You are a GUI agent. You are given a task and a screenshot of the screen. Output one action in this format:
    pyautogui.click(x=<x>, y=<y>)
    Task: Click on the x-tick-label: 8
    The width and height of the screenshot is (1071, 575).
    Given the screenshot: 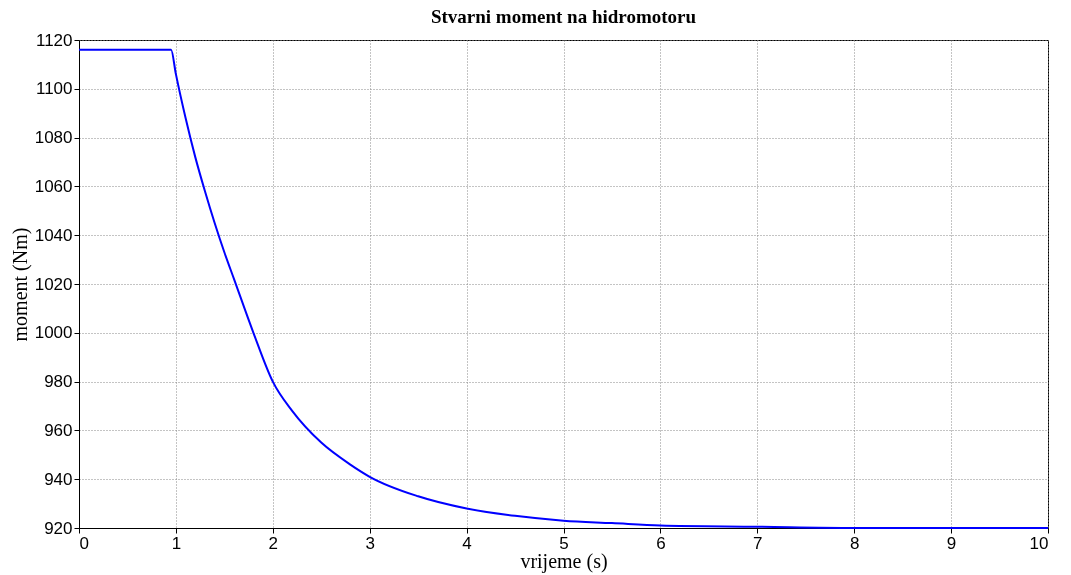 What is the action you would take?
    pyautogui.click(x=854, y=543)
    